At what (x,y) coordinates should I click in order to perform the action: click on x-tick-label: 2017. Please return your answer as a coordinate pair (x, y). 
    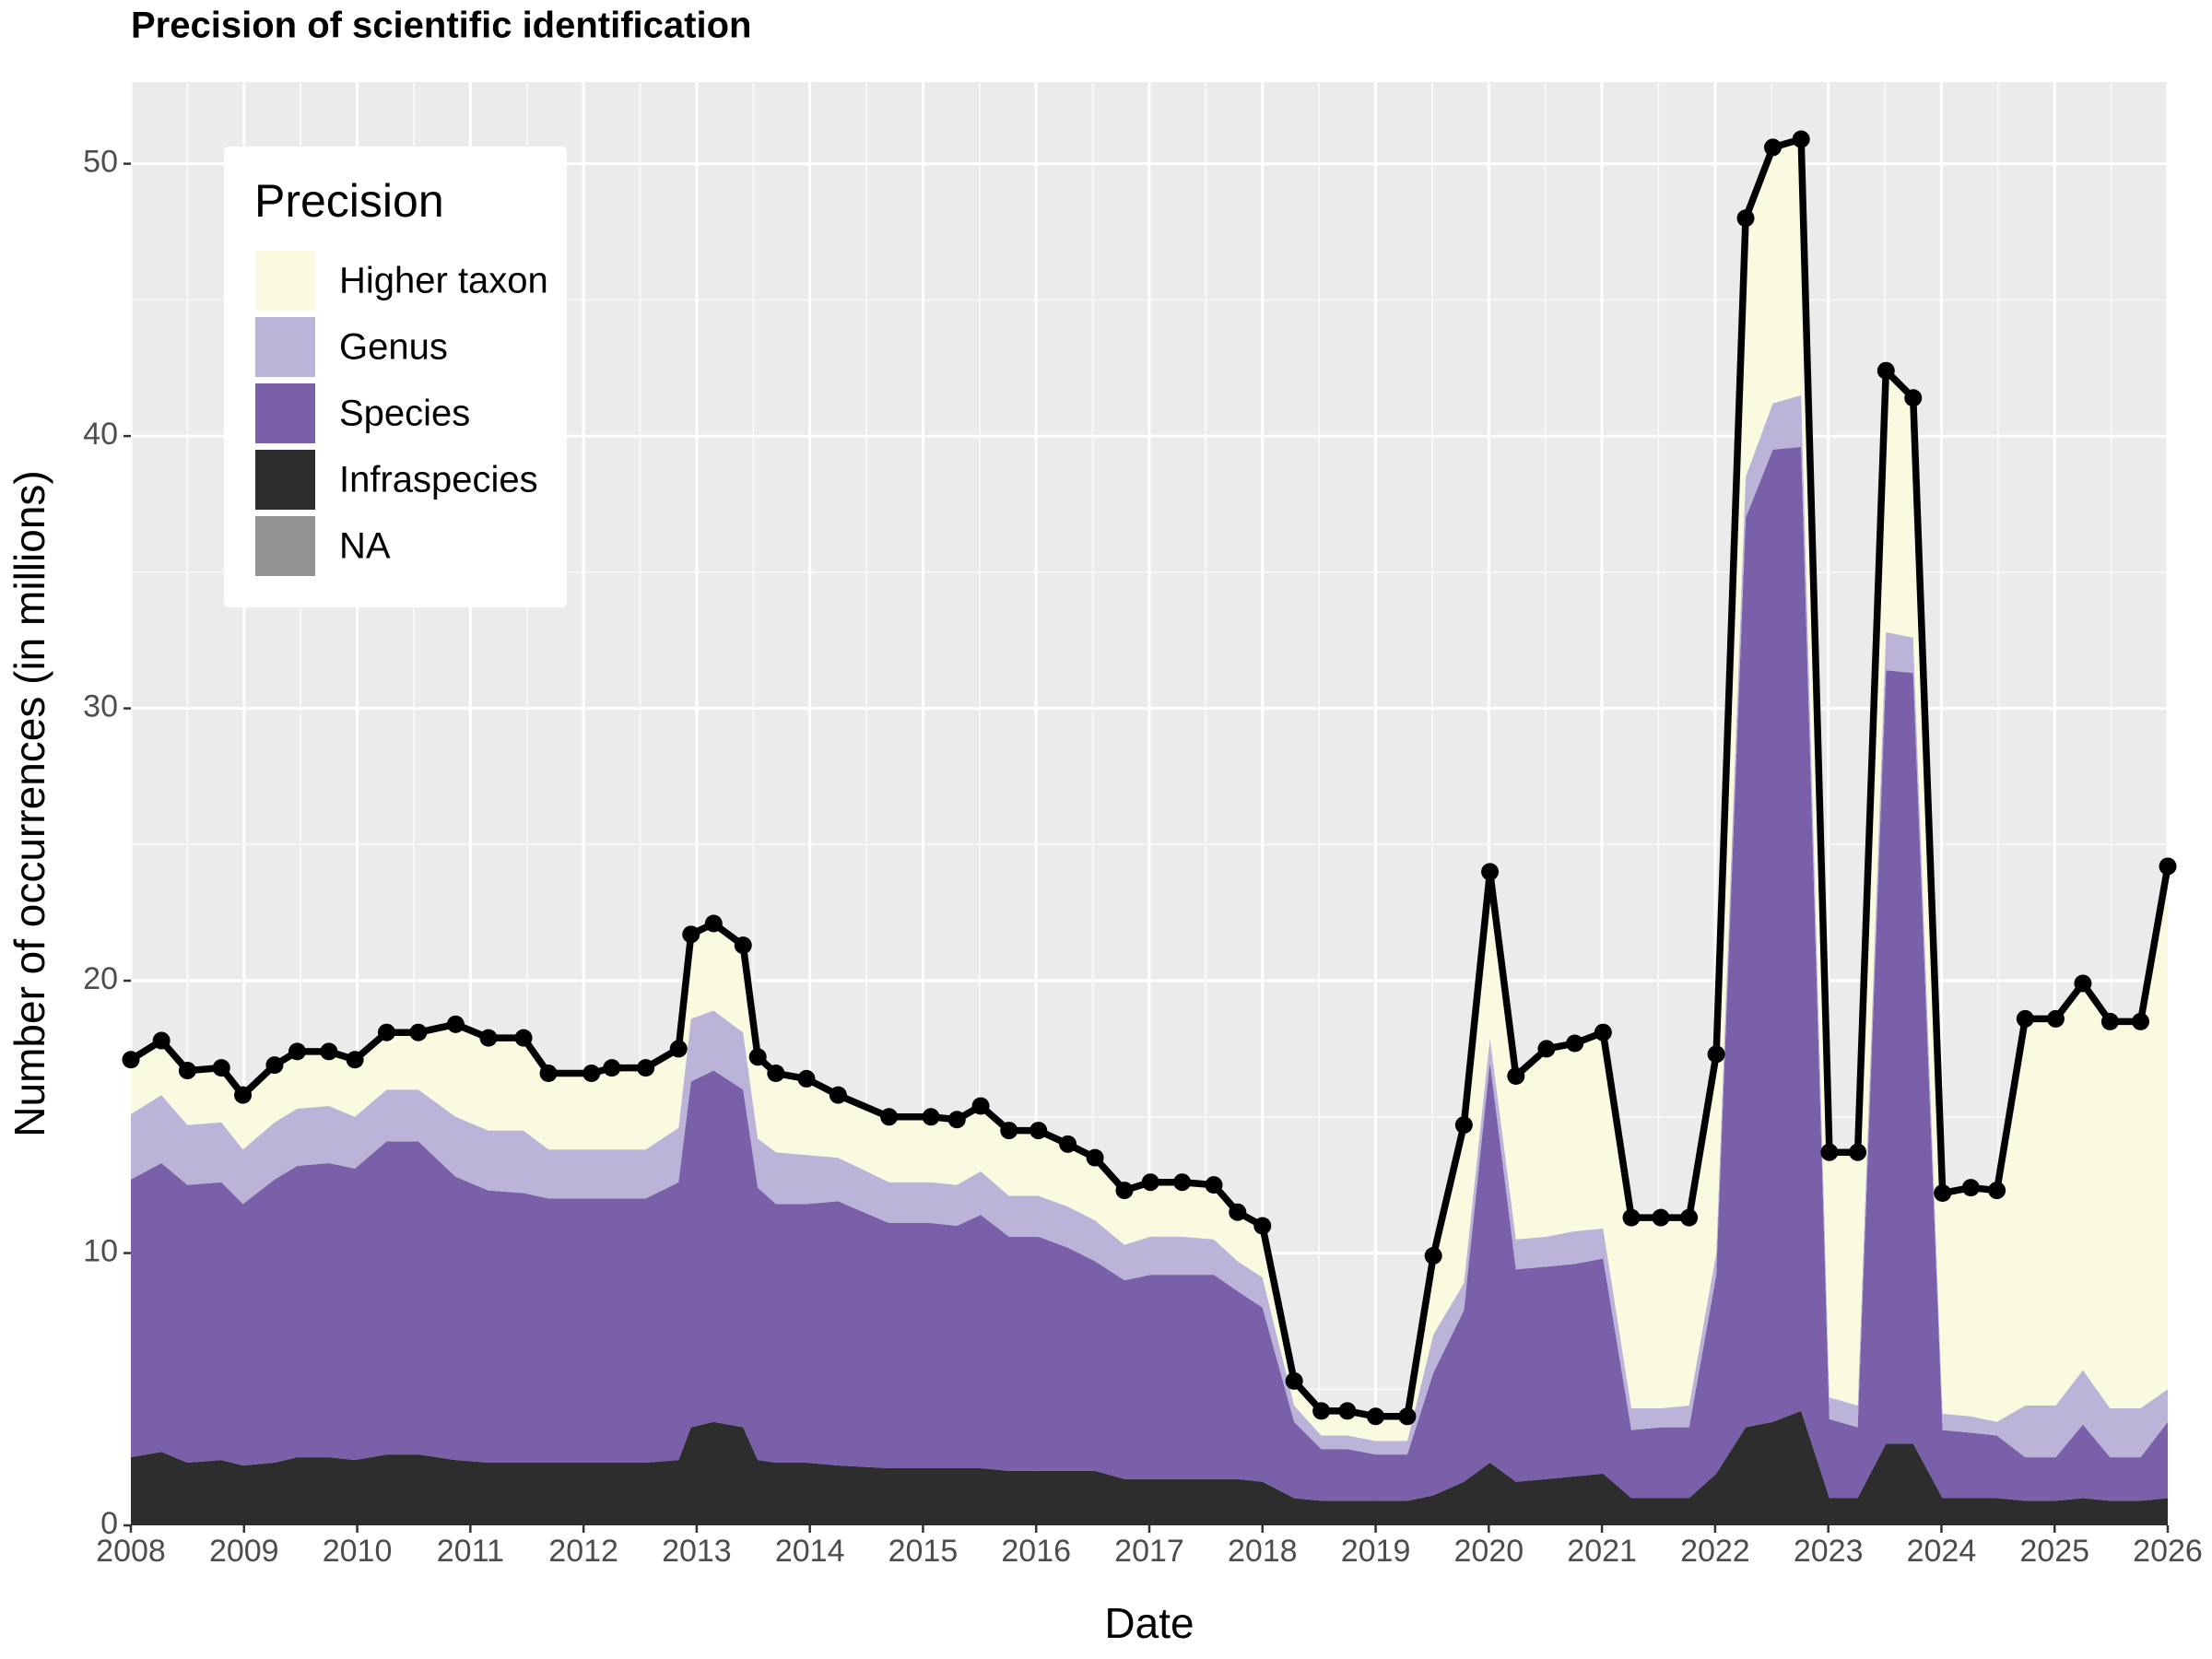
    Looking at the image, I should click on (1149, 1551).